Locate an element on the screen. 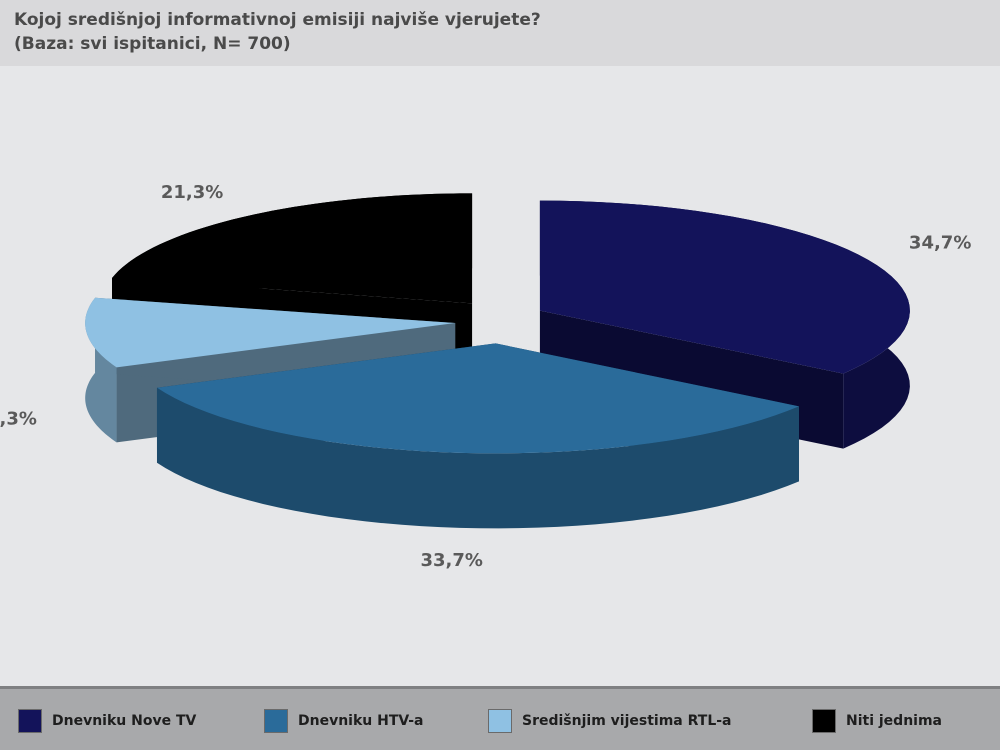 Image resolution: width=1000 pixels, height=750 pixels. legend-item-rtl: Središnjim vijestima RTL-a is located at coordinates (610, 721).